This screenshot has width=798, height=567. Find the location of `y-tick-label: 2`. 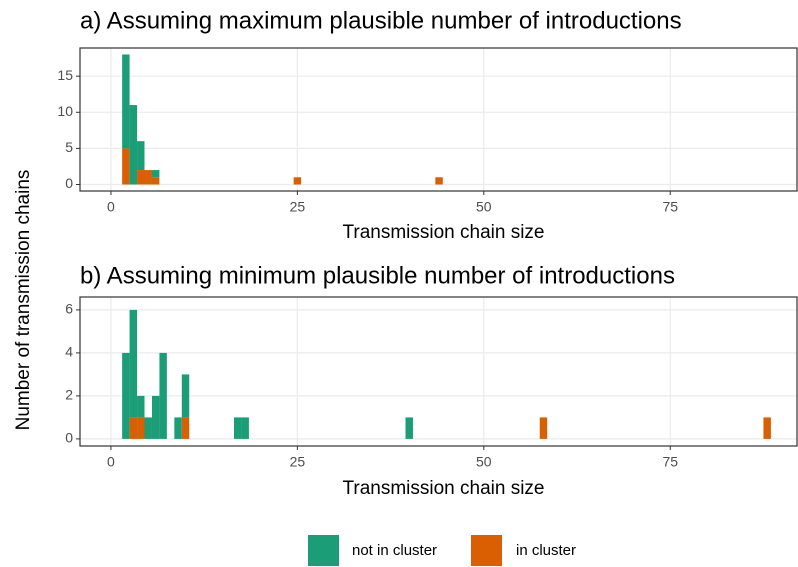

y-tick-label: 2 is located at coordinates (69, 395).